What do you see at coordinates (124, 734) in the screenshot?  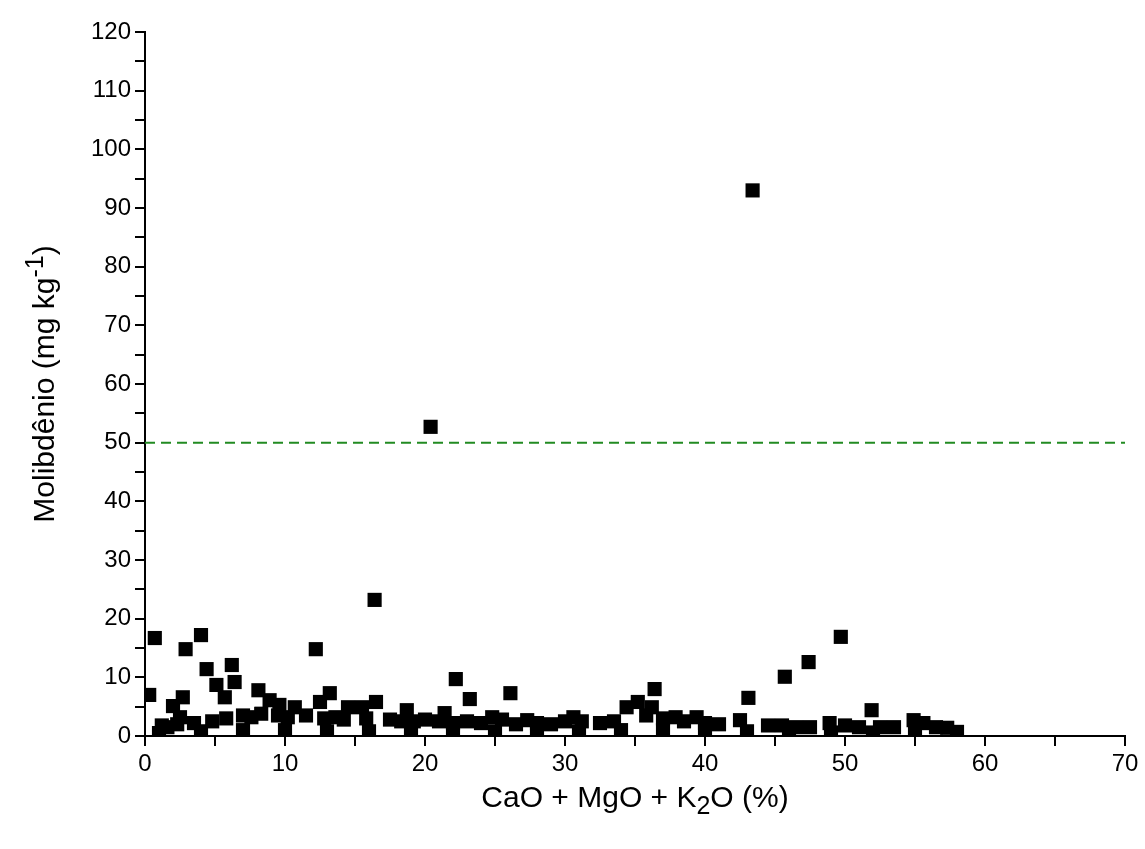 I see `y-tick-label: 0` at bounding box center [124, 734].